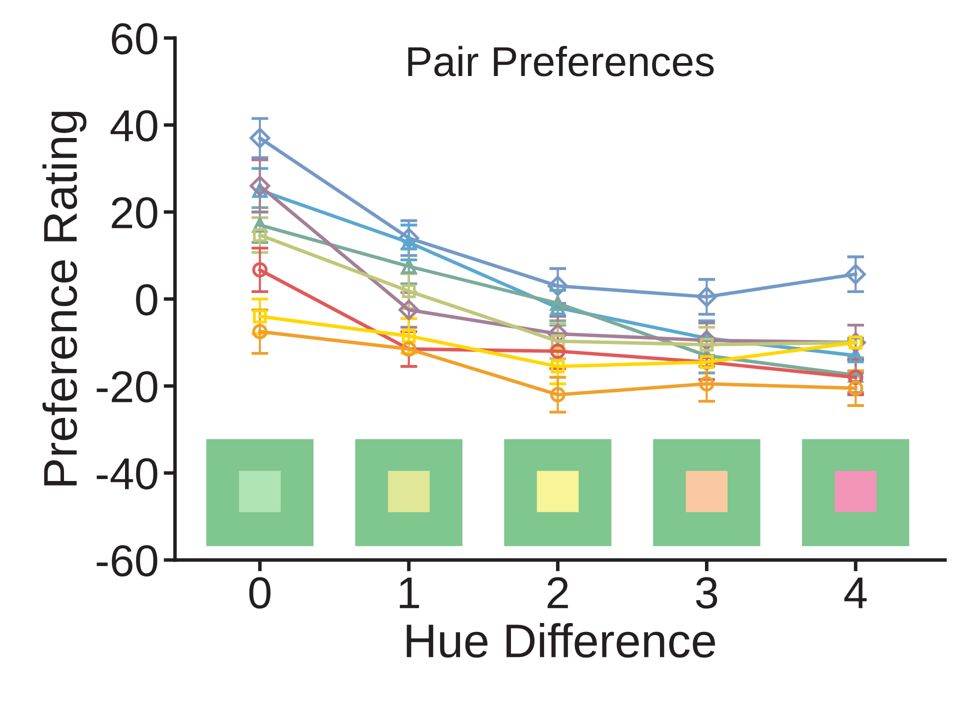 This screenshot has width=955, height=702. I want to click on y-tick-label: -20, so click(127, 387).